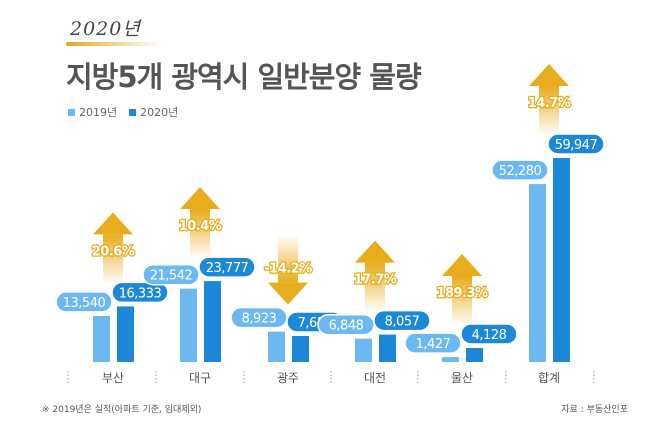 This screenshot has height=427, width=660. I want to click on value-label: 59,947, so click(576, 145).